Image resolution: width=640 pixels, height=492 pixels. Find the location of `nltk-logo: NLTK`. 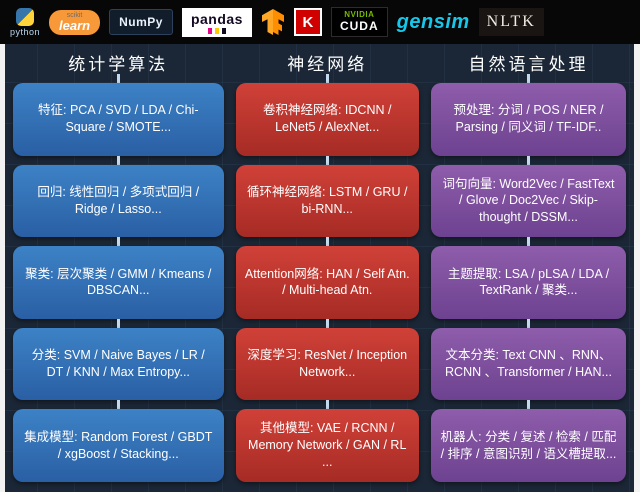

nltk-logo: NLTK is located at coordinates (511, 22).